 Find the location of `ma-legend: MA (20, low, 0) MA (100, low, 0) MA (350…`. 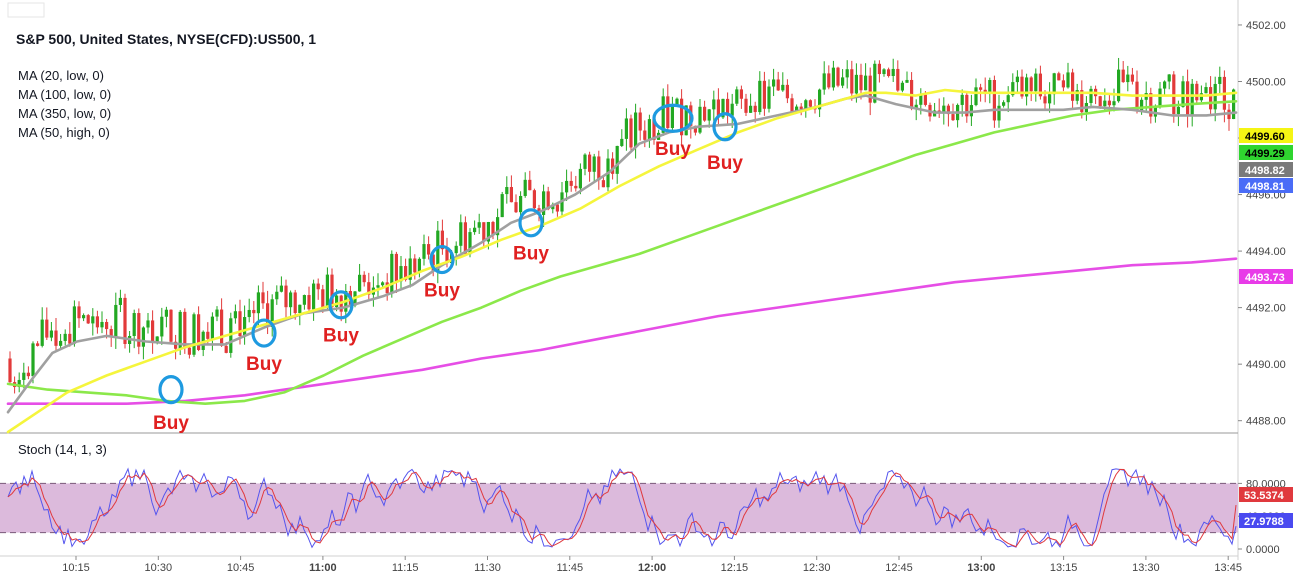

ma-legend: MA (20, low, 0) MA (100, low, 0) MA (350… is located at coordinates (64, 104).